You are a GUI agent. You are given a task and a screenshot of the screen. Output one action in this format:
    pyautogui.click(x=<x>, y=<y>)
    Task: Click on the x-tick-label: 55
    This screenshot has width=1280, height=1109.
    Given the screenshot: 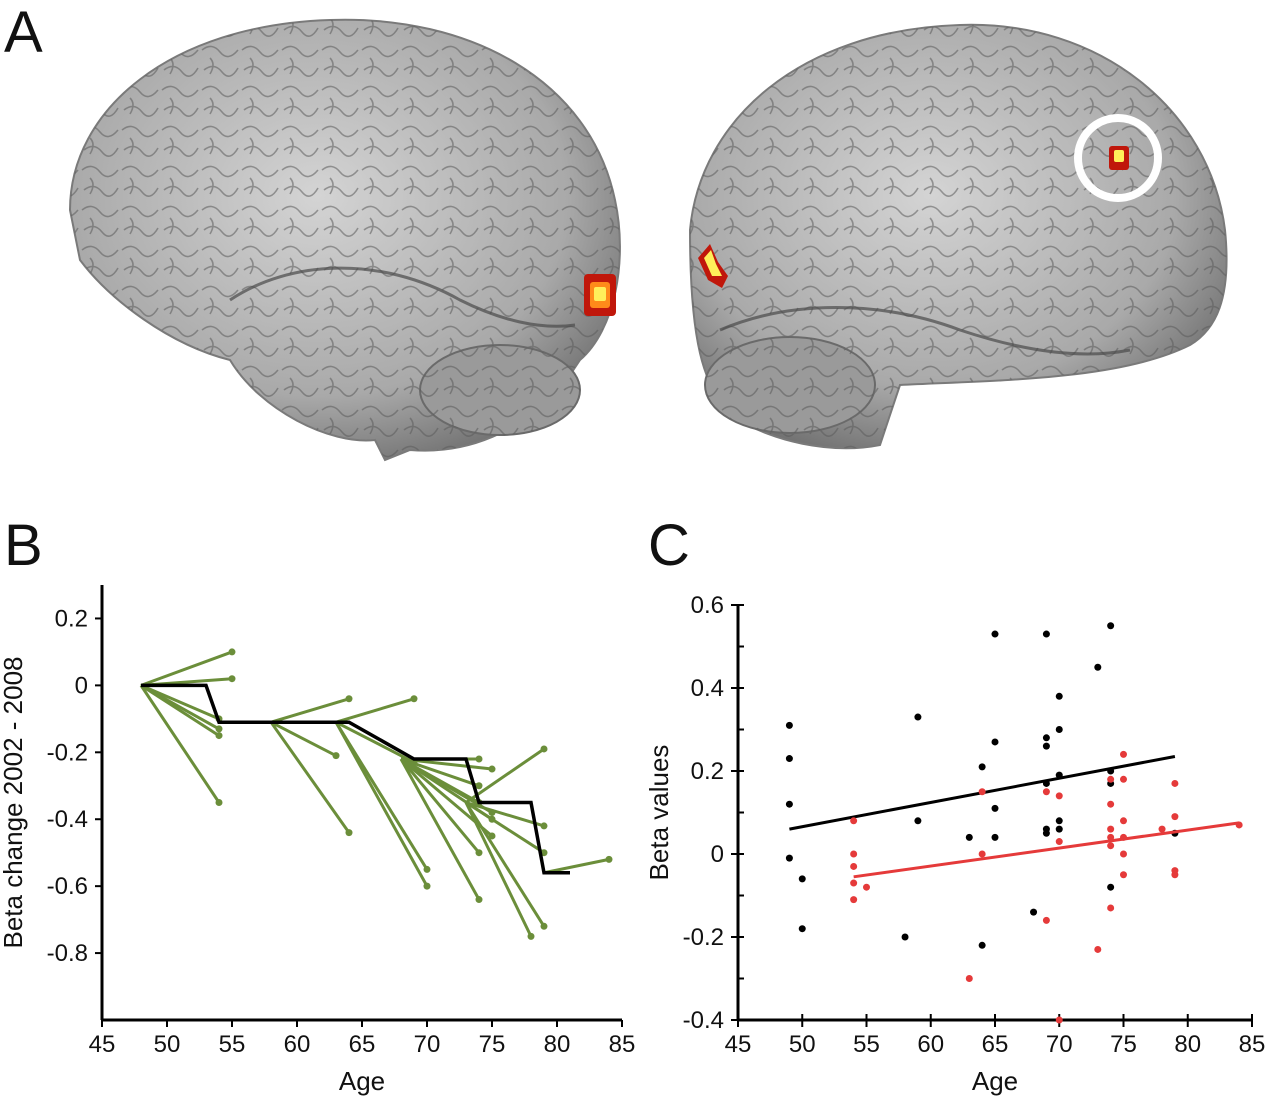 What is the action you would take?
    pyautogui.click(x=866, y=1044)
    